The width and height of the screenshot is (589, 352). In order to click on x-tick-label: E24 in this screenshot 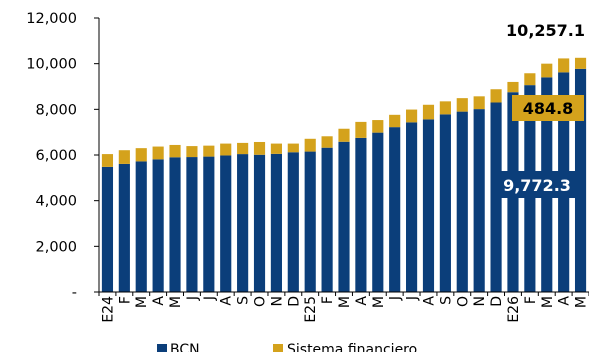, I will do `click(108, 309)`.